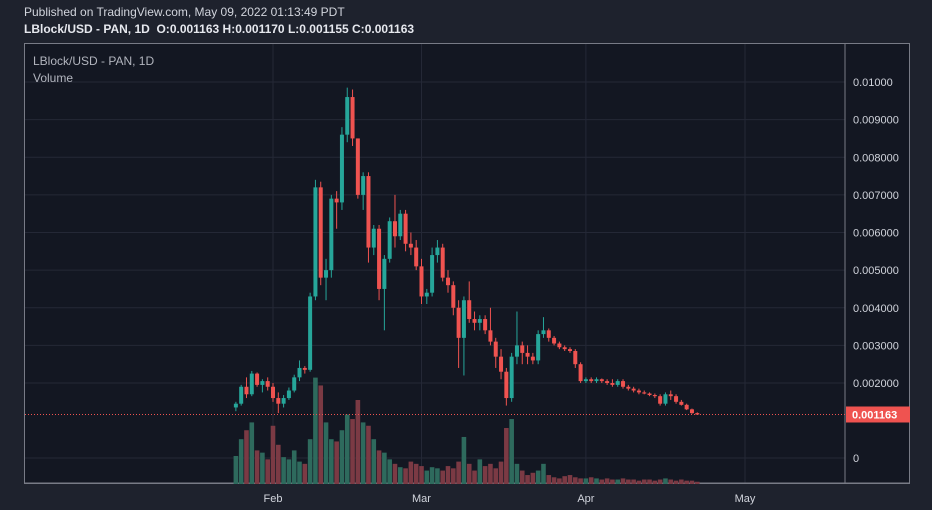  I want to click on y-tick-label: 0.006000, so click(876, 234).